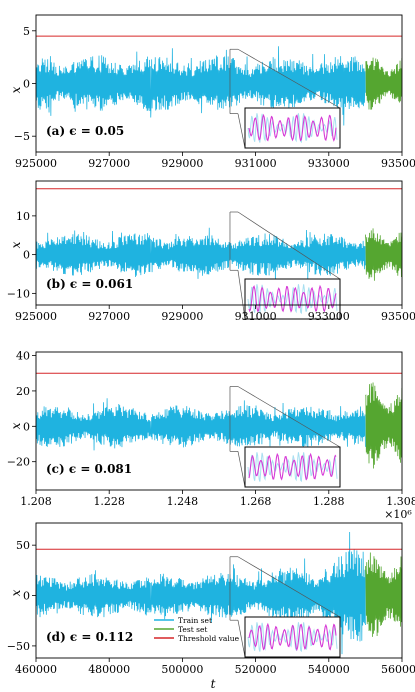 The height and width of the screenshot is (692, 415). I want to click on zoom-connector-top-a, so click(289, 78).